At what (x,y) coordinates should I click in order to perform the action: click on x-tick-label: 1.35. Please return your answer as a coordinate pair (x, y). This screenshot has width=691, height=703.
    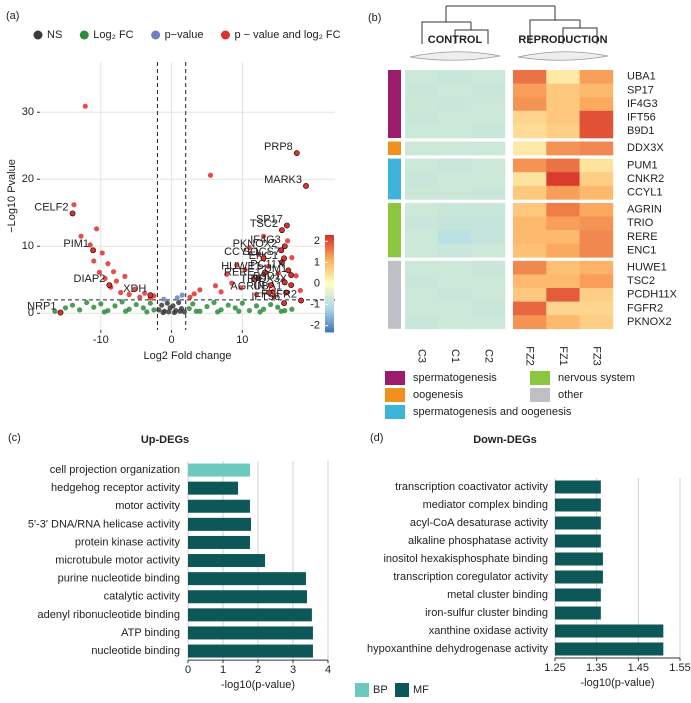
    Looking at the image, I should click on (596, 668).